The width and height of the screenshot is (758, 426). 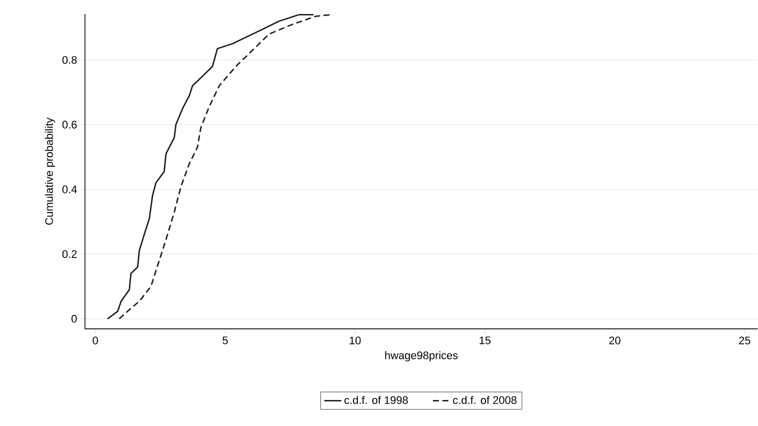 What do you see at coordinates (50, 171) in the screenshot?
I see `y-axis-title: Cumulative probability` at bounding box center [50, 171].